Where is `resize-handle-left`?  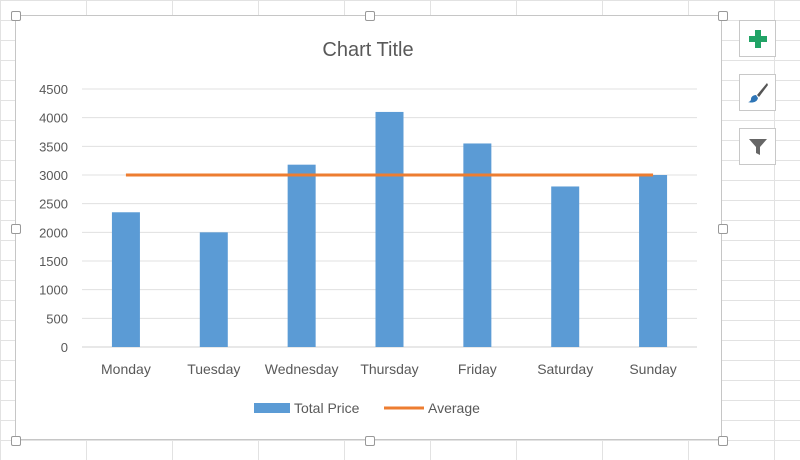
resize-handle-left is located at coordinates (16, 229).